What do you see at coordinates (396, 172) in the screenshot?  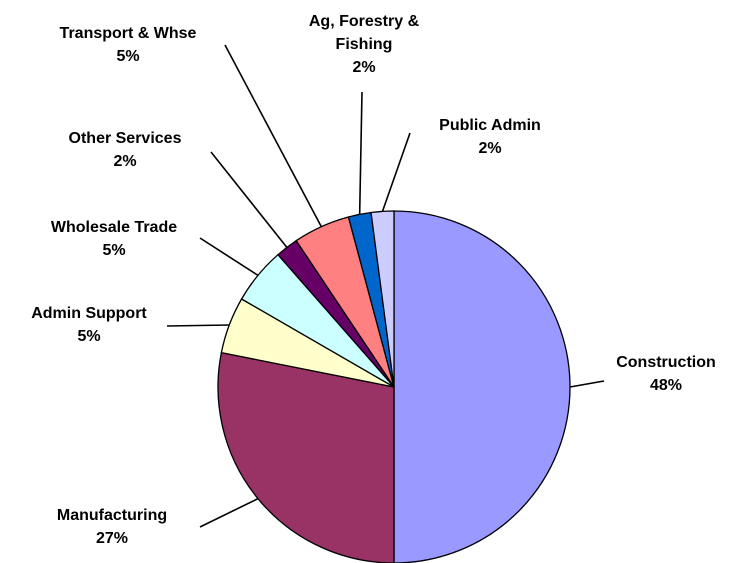 I see `leader-line-public-admin` at bounding box center [396, 172].